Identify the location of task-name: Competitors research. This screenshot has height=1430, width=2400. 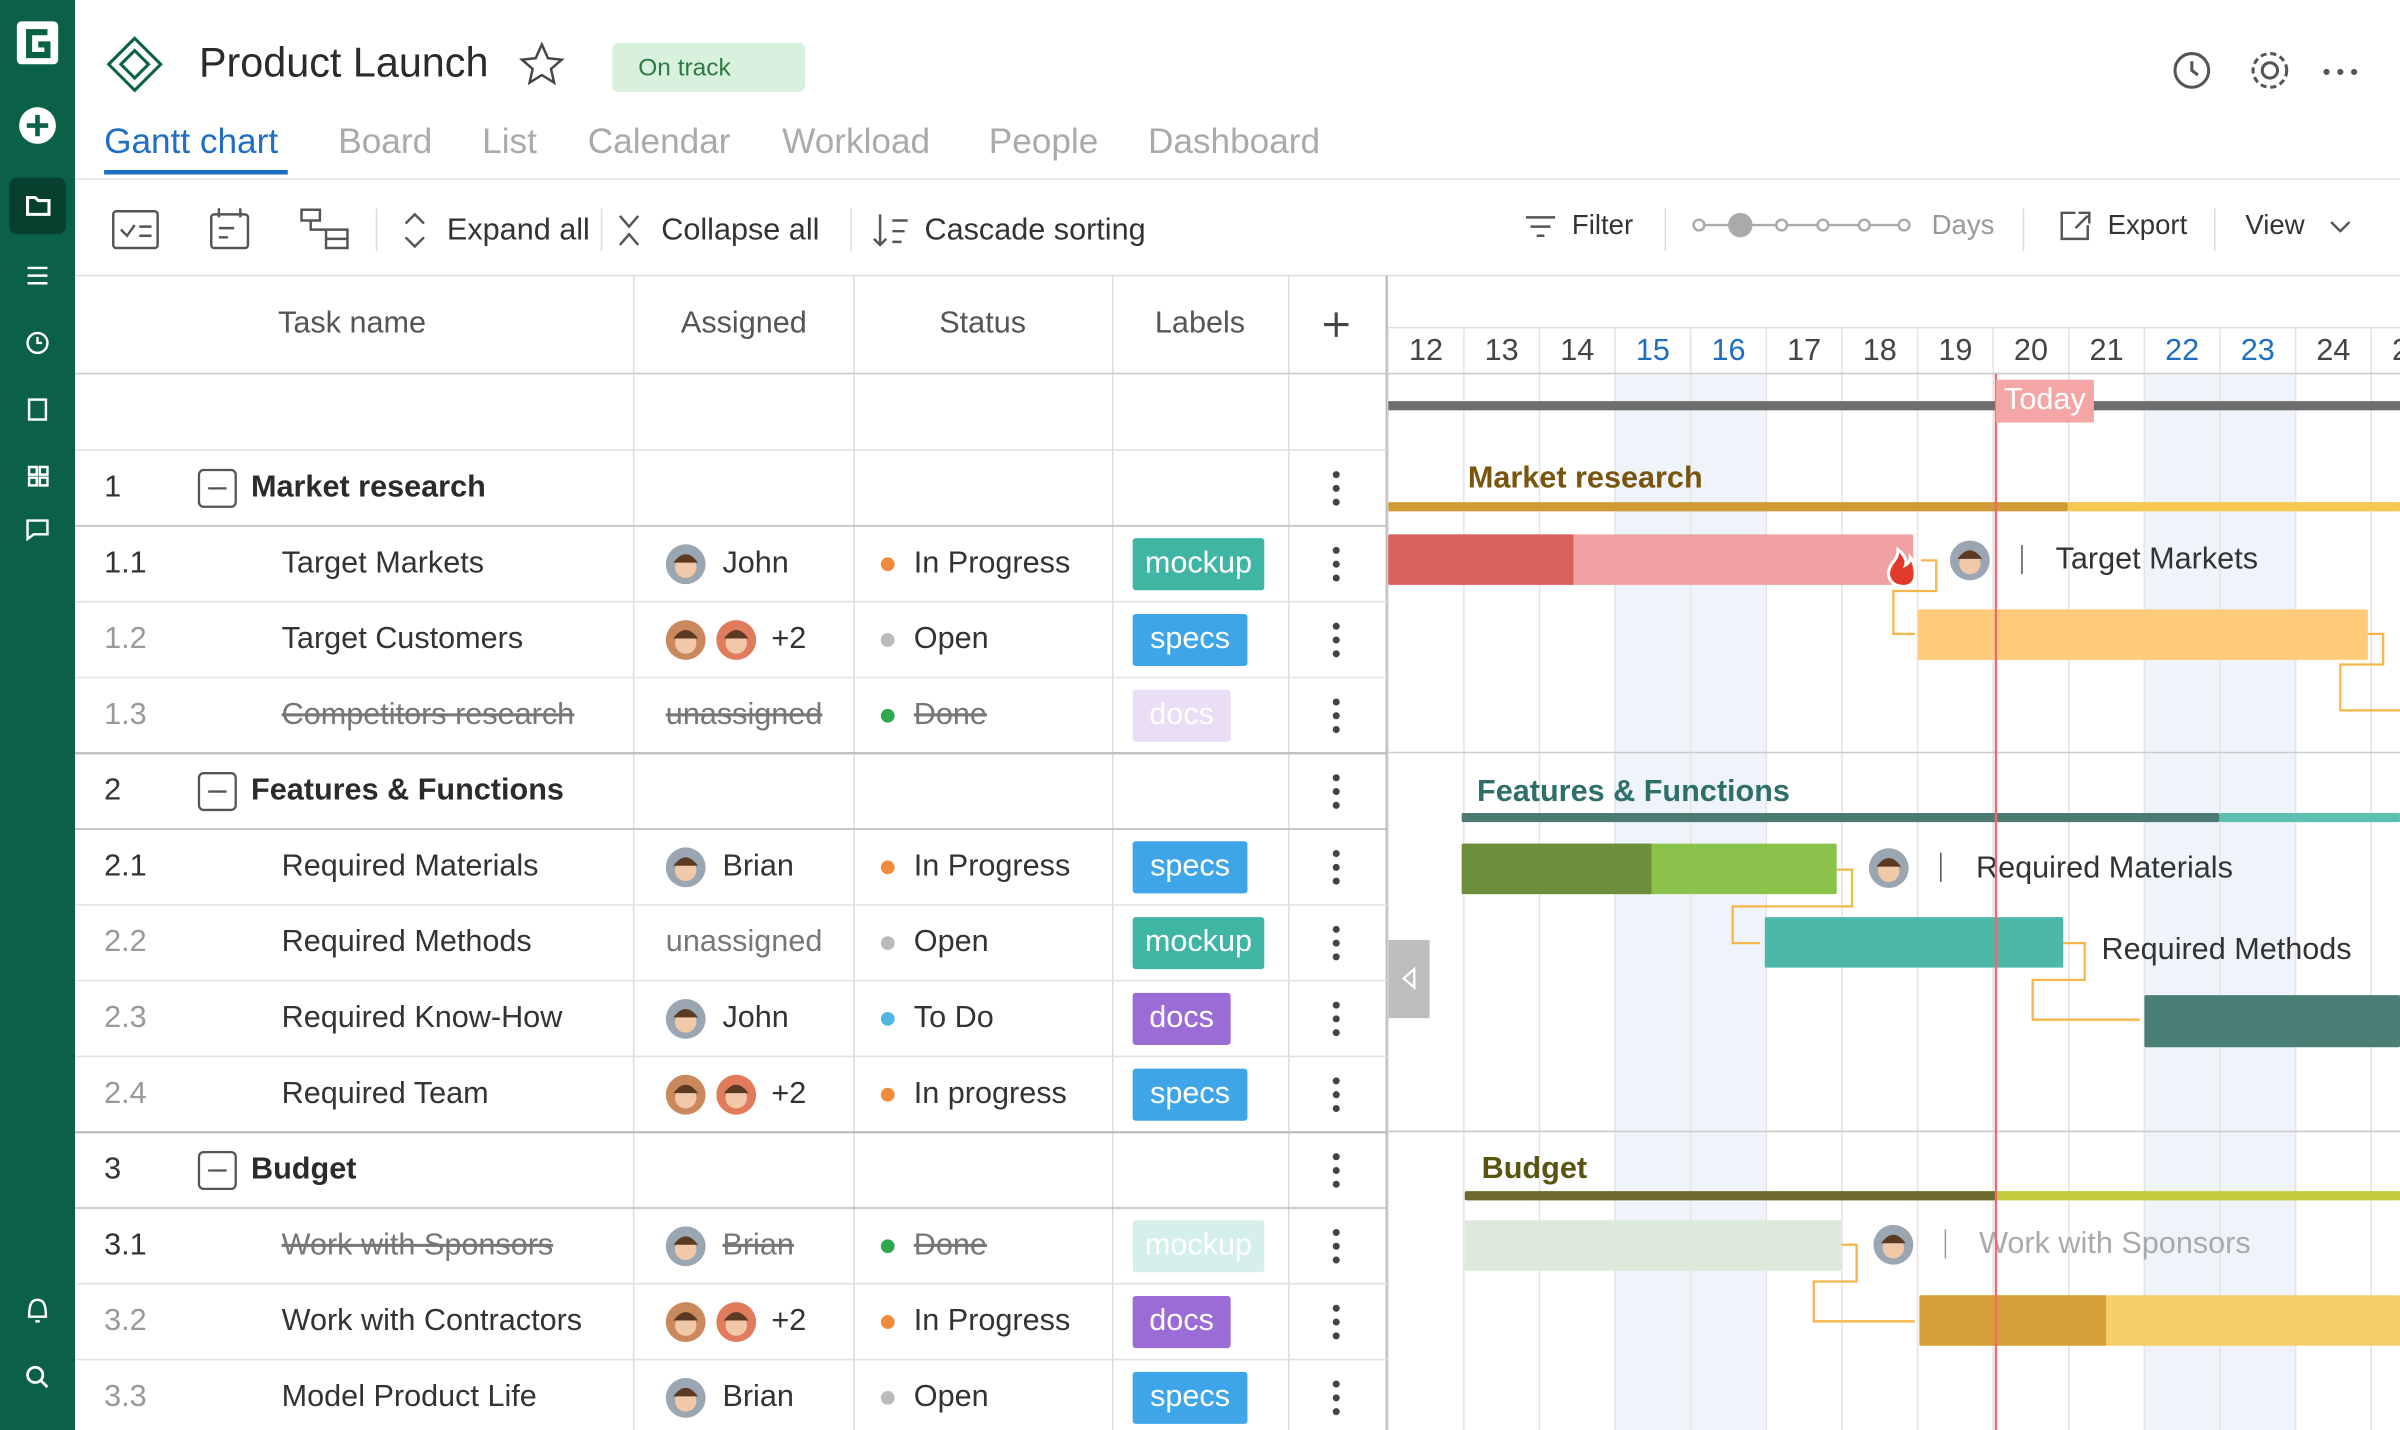
(428, 714).